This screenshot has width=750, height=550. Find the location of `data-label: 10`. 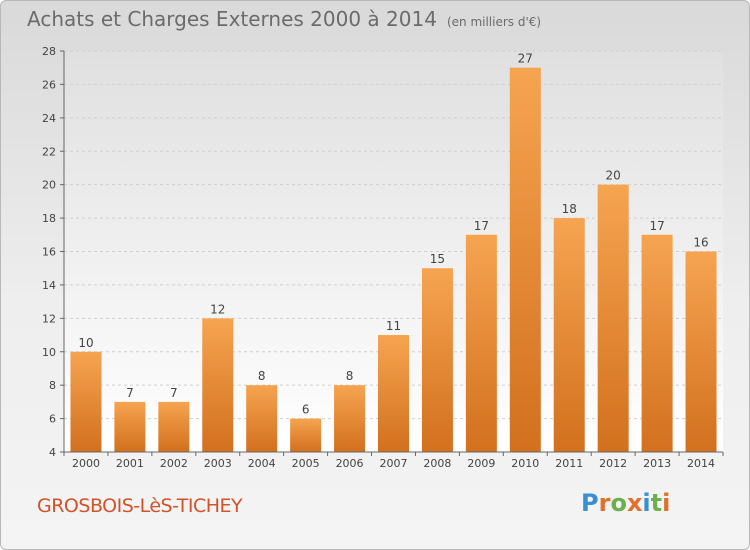

data-label: 10 is located at coordinates (85, 343).